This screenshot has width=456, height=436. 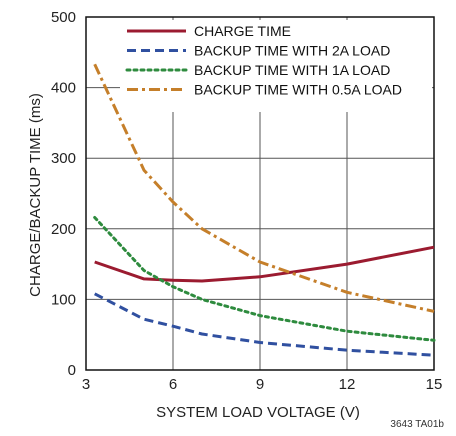 What do you see at coordinates (347, 384) in the screenshot?
I see `x-tick-label-3: 12` at bounding box center [347, 384].